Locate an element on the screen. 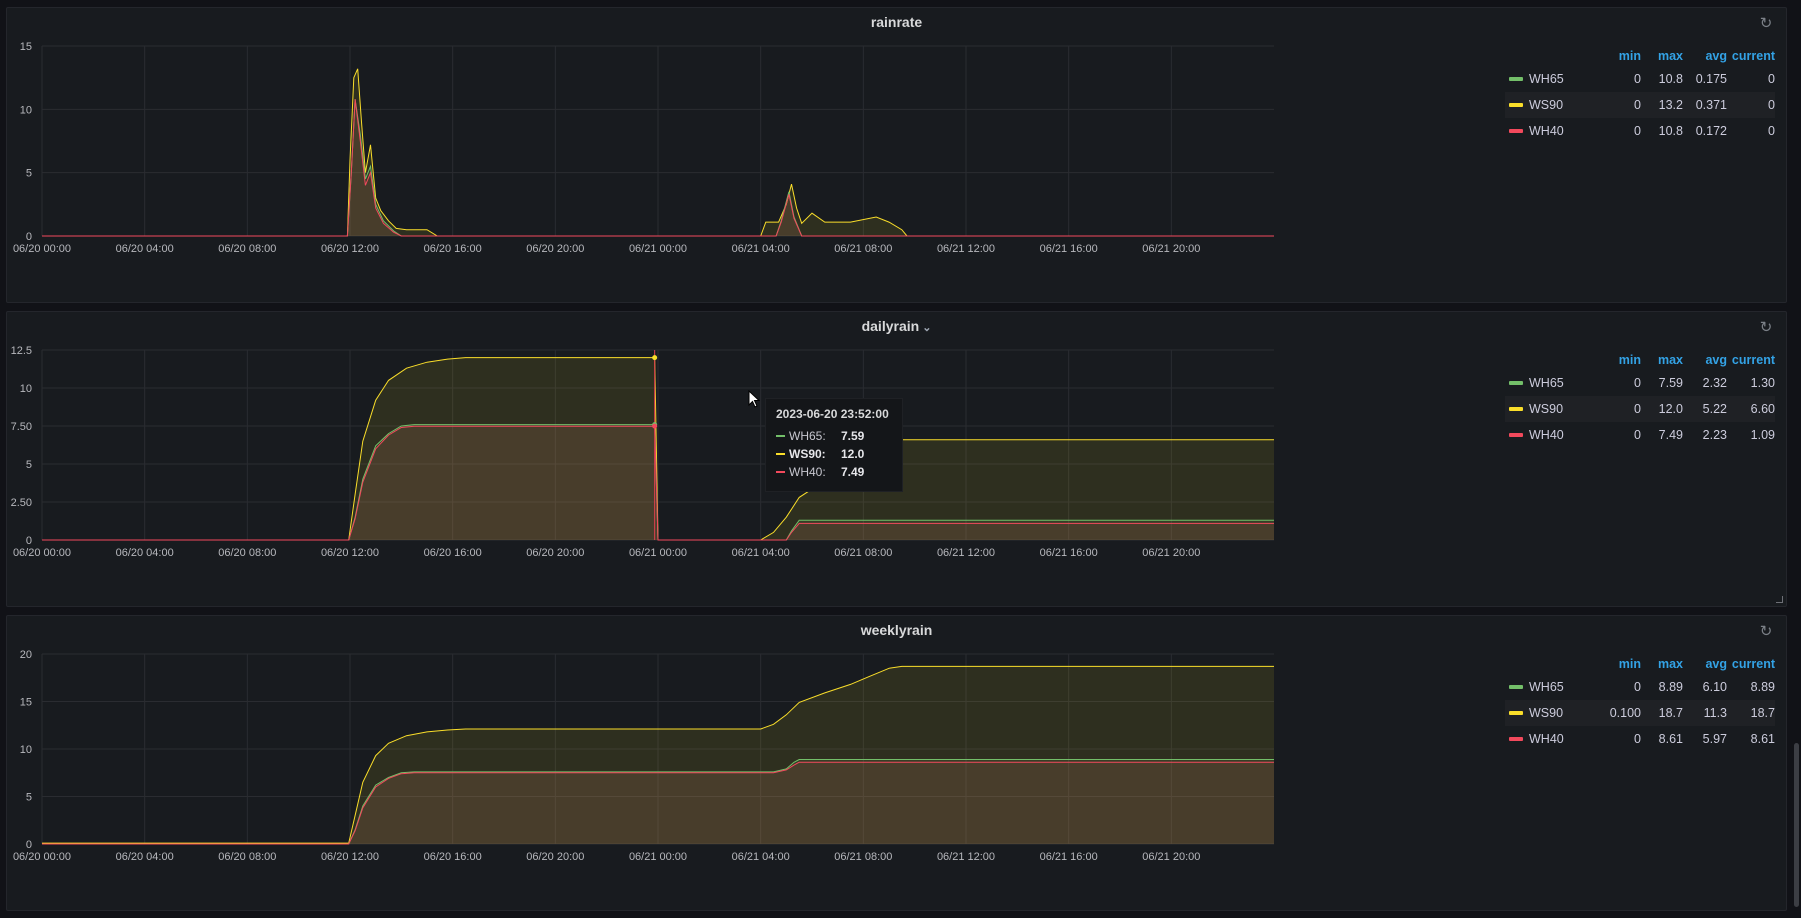  panel-title: rainrate is located at coordinates (896, 22).